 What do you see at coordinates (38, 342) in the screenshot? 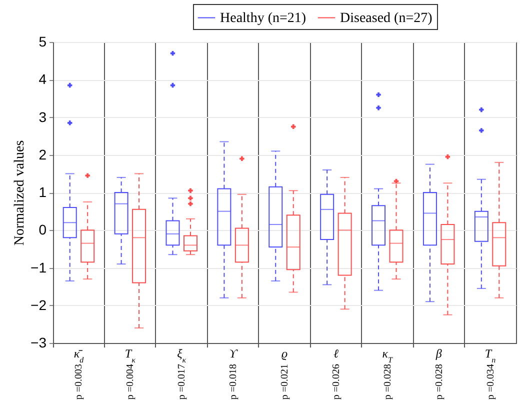
I see `y-tick-label: −3` at bounding box center [38, 342].